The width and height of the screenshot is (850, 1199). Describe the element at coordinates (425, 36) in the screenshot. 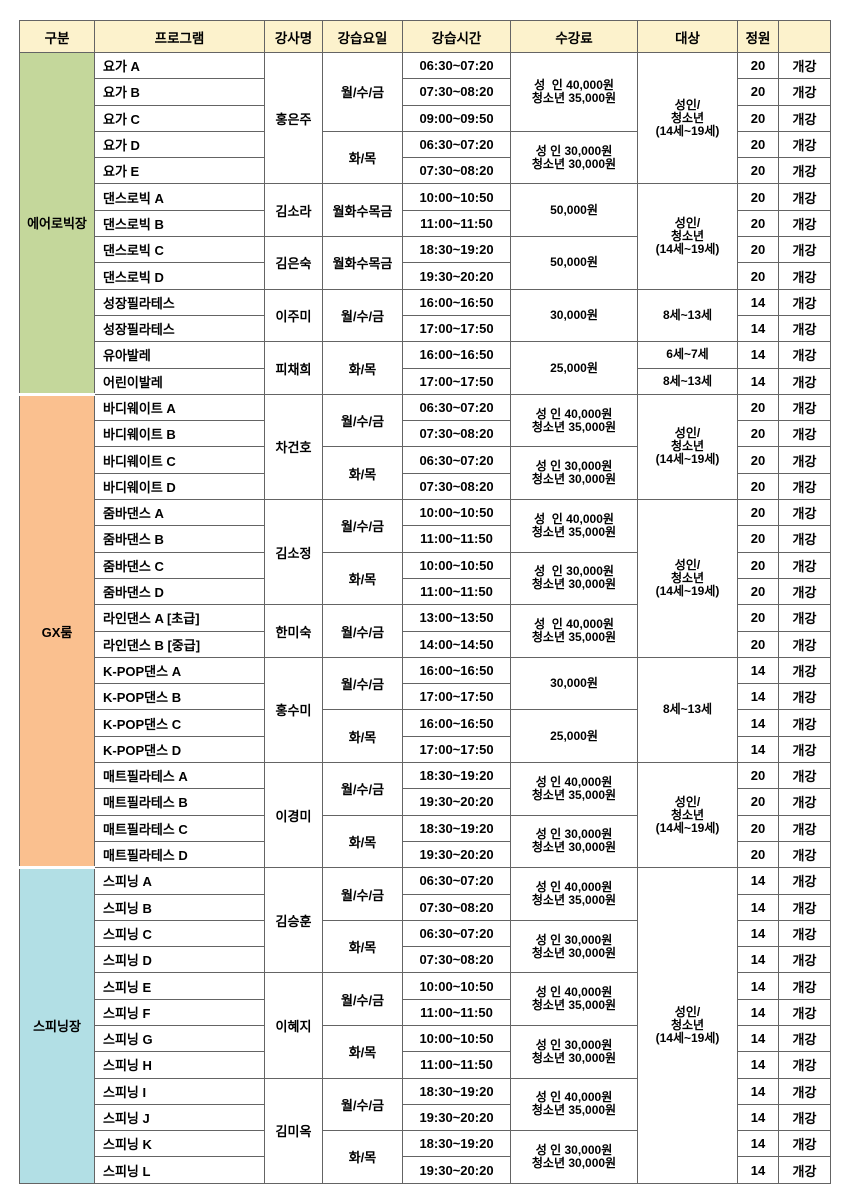

I see `header-row: 구분 프로그램 강사명 강습요일 강습시간 수강료 대상 정원` at that location.